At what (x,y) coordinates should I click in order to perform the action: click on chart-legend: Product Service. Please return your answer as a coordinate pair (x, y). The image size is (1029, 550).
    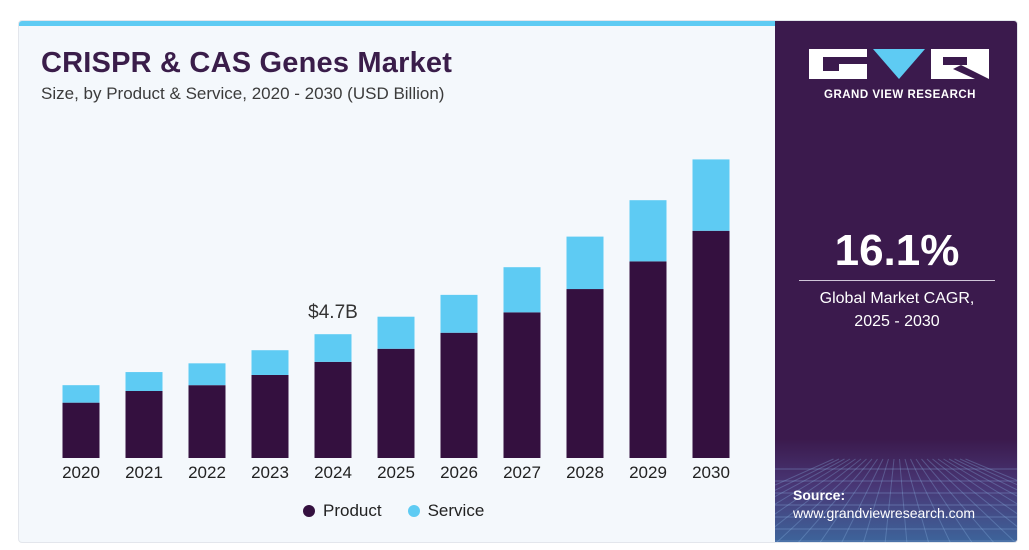
    Looking at the image, I should click on (393, 511).